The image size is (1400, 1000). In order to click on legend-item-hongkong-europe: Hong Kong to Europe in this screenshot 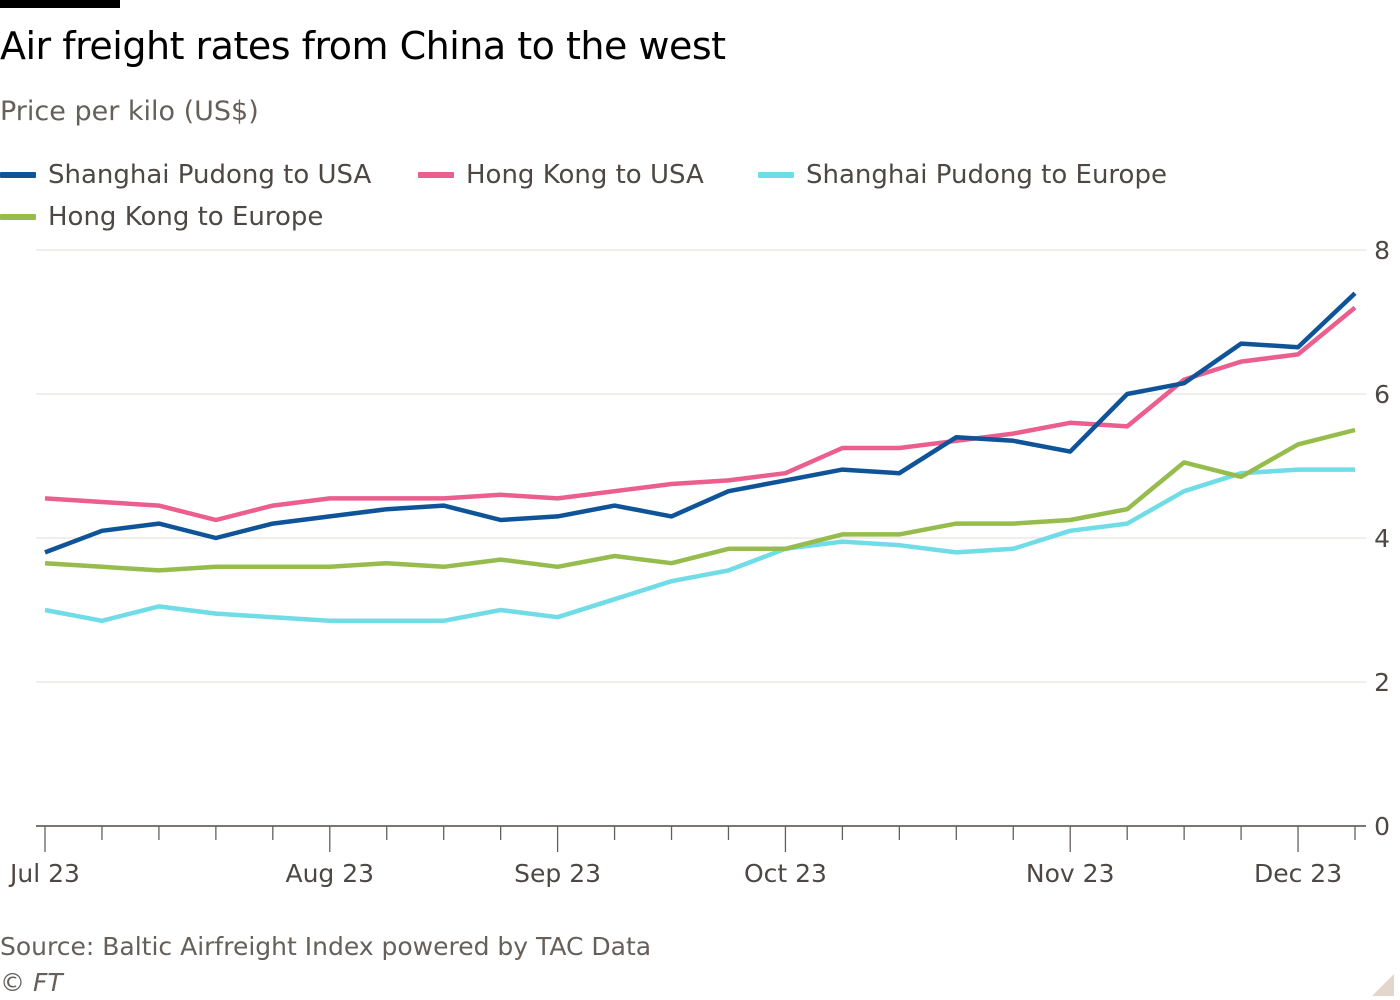, I will do `click(161, 217)`.